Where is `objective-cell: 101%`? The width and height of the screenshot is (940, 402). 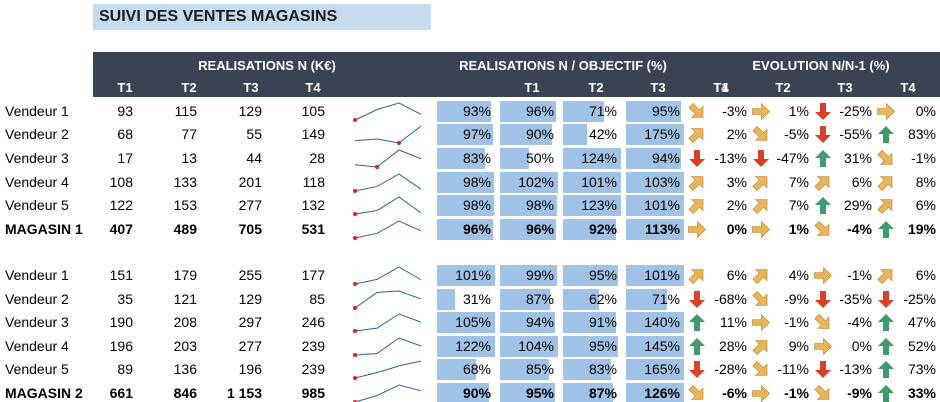
objective-cell: 101% is located at coordinates (466, 275).